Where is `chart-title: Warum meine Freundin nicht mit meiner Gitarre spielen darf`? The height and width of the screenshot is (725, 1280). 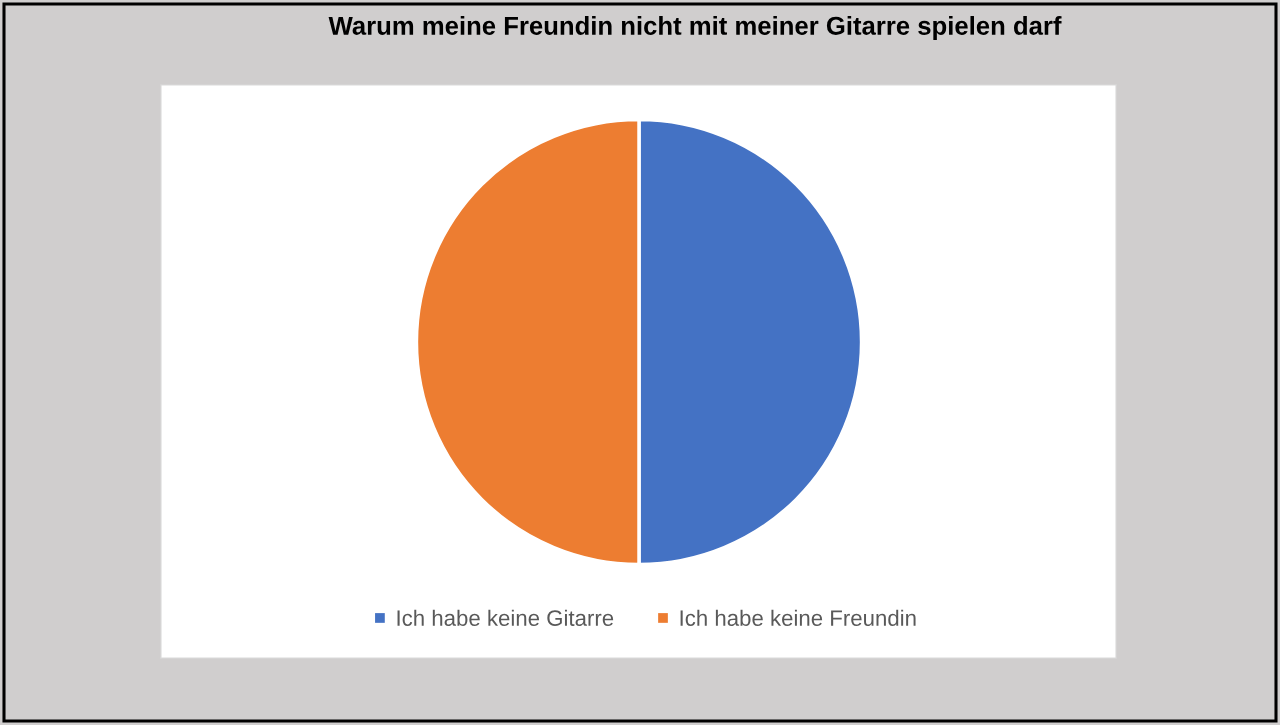 chart-title: Warum meine Freundin nicht mit meiner Gitarre spielen darf is located at coordinates (695, 28).